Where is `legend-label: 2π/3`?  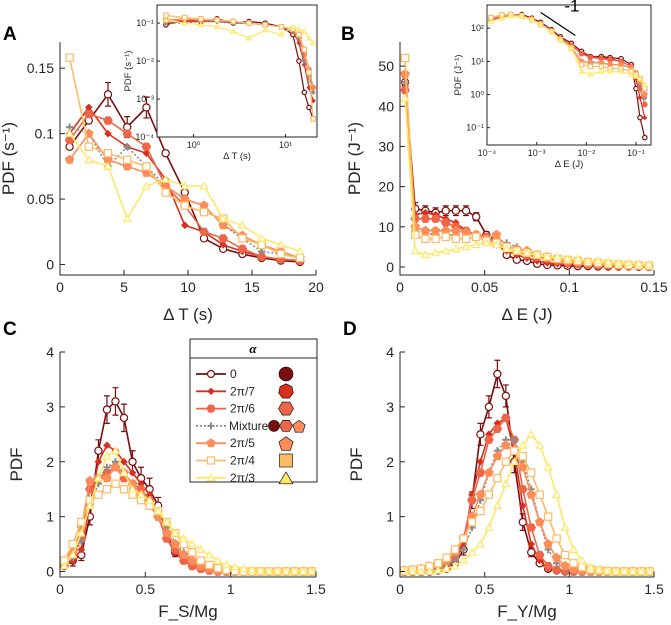
legend-label: 2π/3 is located at coordinates (242, 478).